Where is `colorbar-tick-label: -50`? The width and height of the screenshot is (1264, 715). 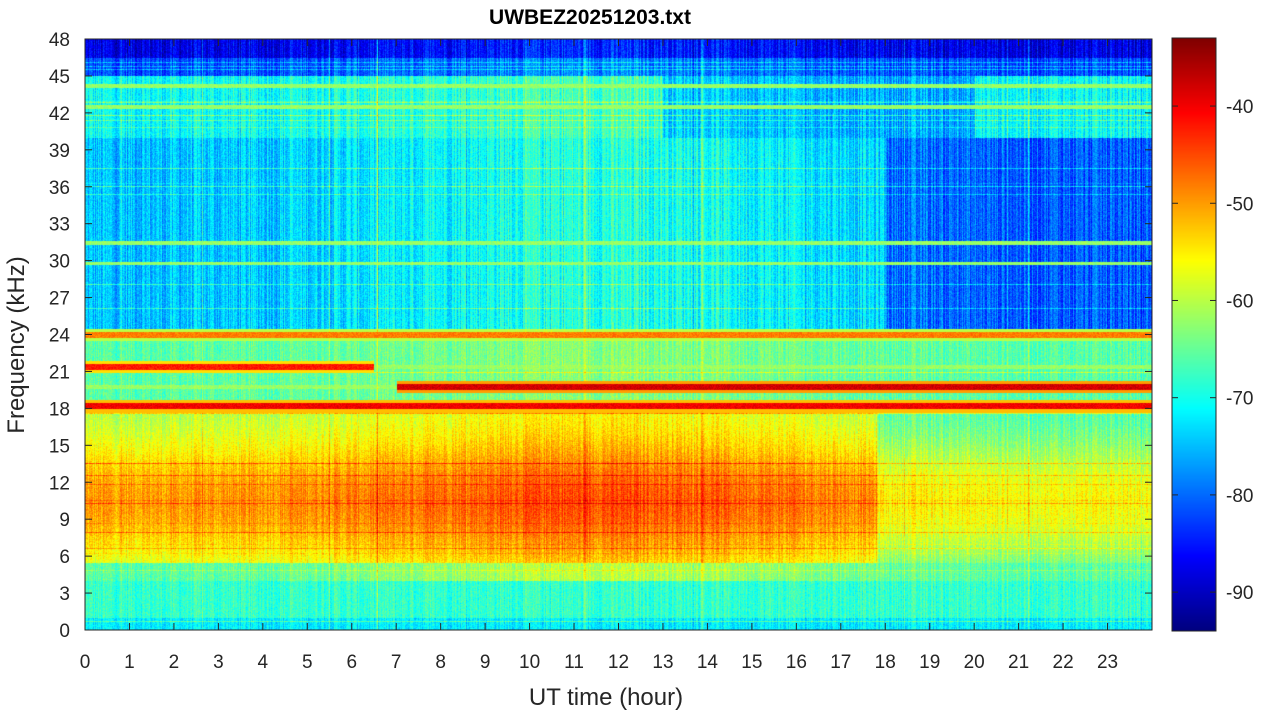 colorbar-tick-label: -50 is located at coordinates (1239, 204).